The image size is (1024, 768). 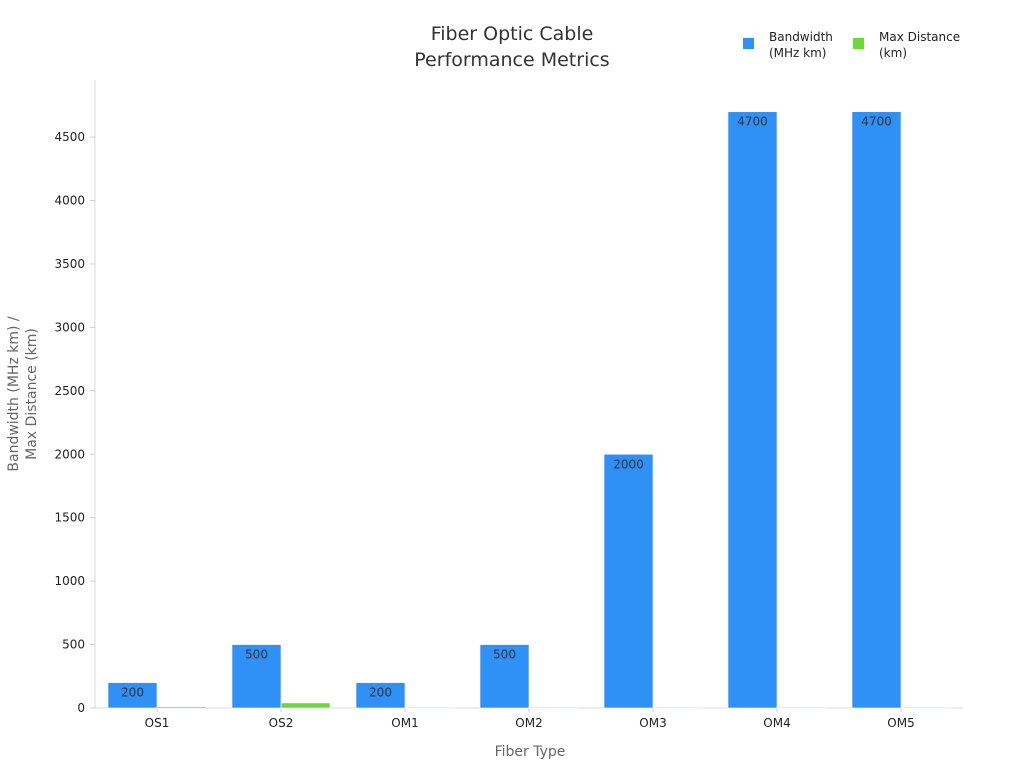 I want to click on x-tick-label: OS2, so click(x=281, y=723).